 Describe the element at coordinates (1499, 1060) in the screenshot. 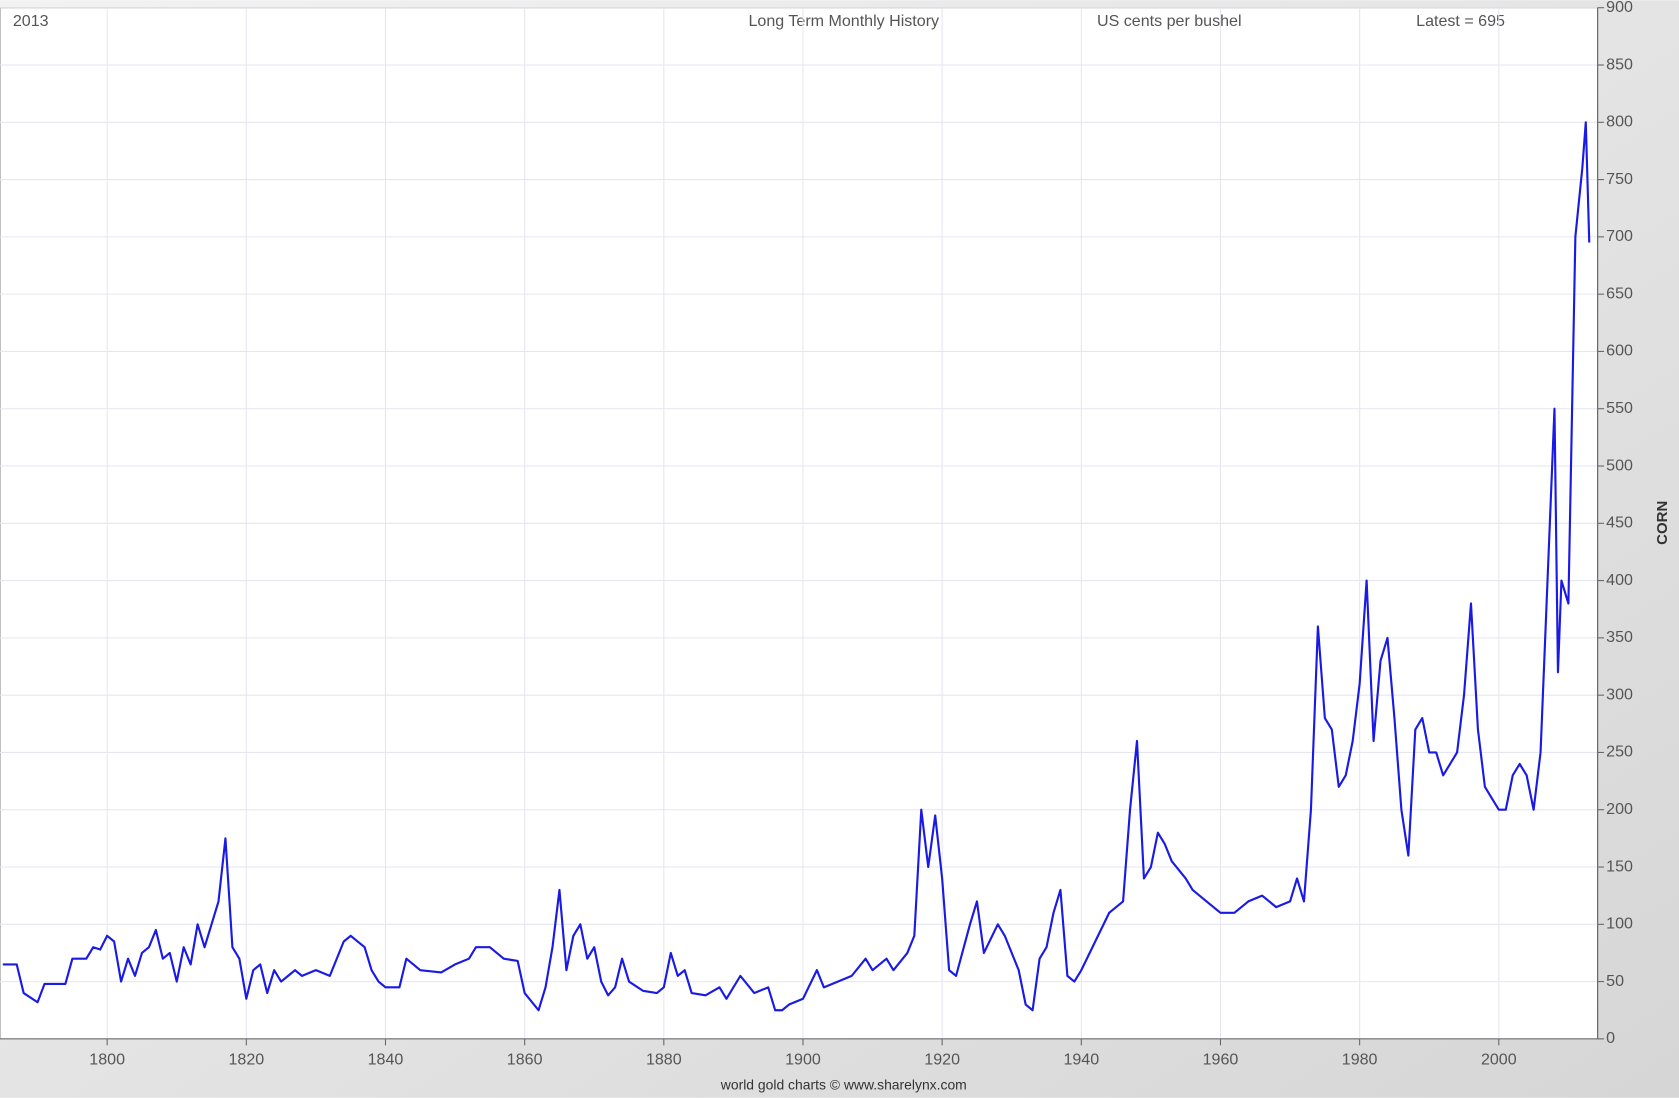

I see `x-tick-label: 2000` at that location.